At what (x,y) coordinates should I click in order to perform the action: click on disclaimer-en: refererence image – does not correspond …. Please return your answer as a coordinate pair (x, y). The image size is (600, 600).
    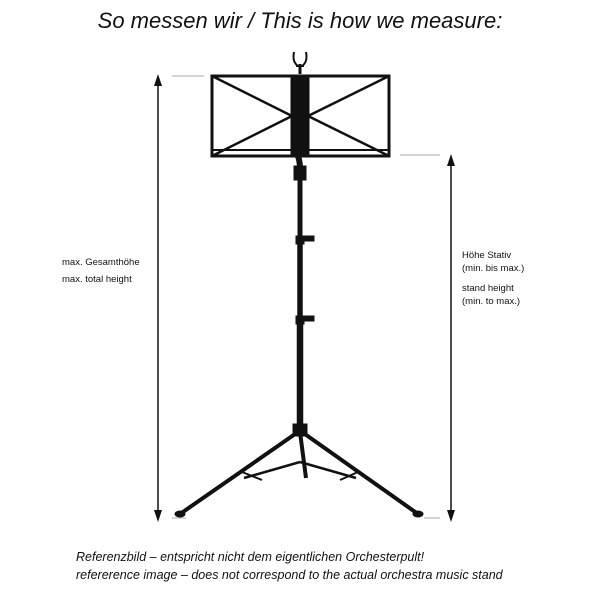
    Looking at the image, I should click on (289, 575).